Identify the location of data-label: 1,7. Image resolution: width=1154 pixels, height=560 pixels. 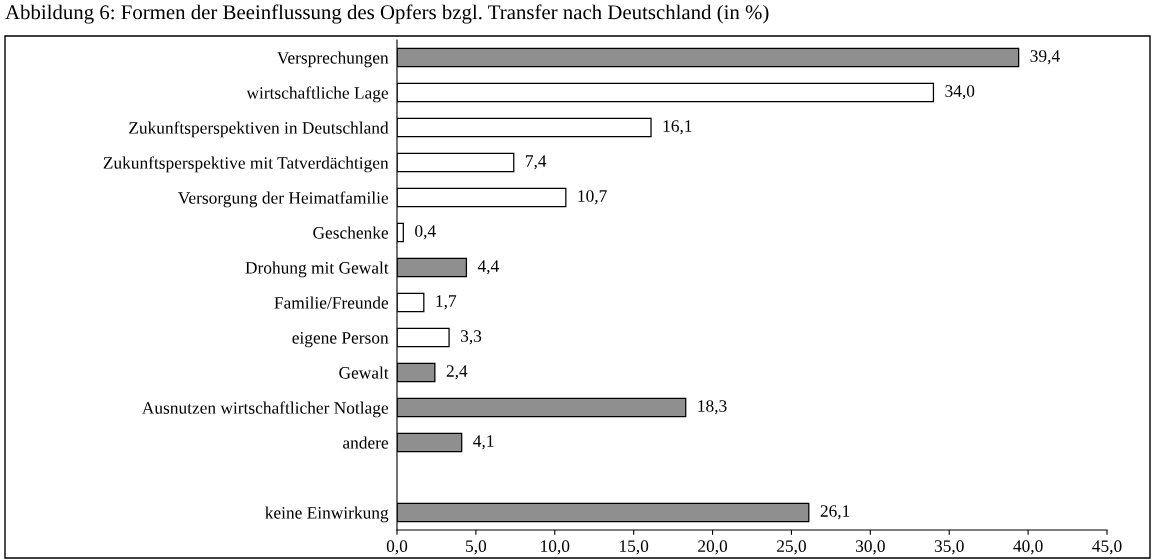
(446, 302).